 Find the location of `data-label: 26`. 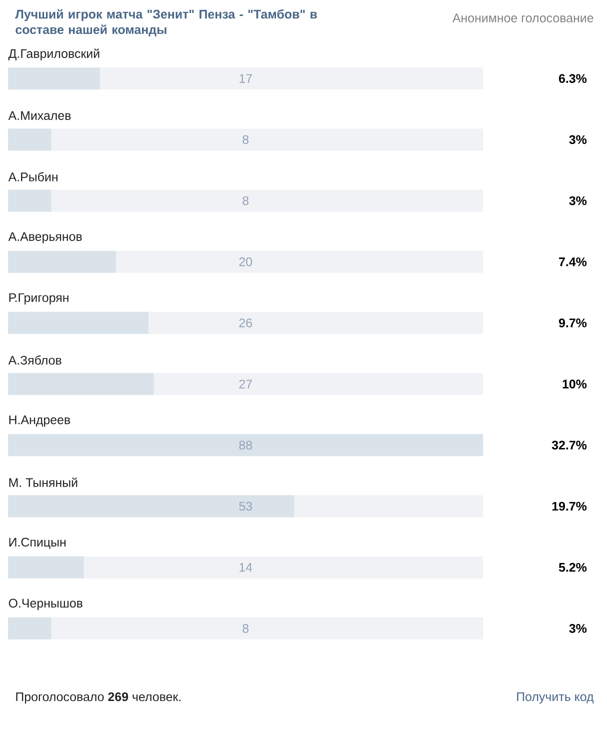

data-label: 26 is located at coordinates (245, 323).